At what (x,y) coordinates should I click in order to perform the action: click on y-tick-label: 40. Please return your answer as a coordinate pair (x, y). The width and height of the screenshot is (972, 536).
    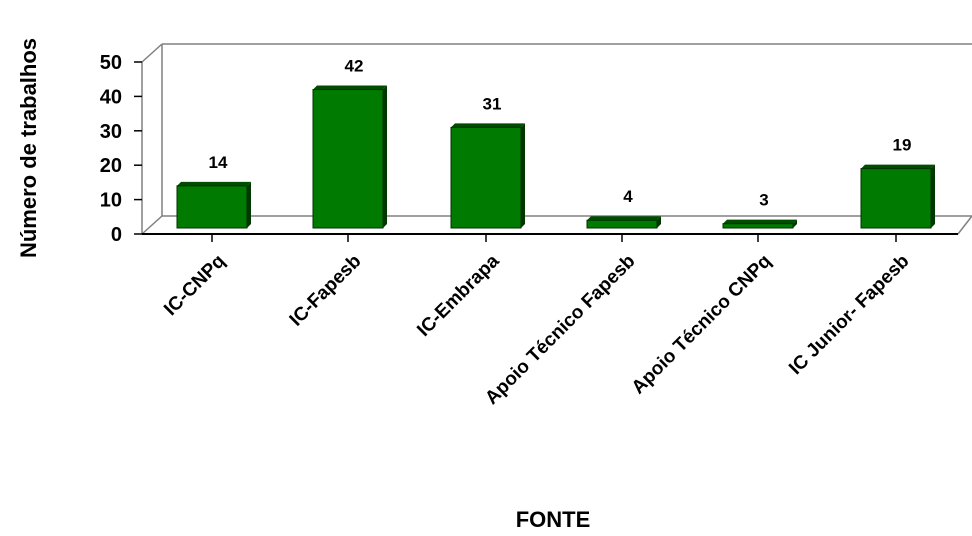
    Looking at the image, I should click on (111, 97).